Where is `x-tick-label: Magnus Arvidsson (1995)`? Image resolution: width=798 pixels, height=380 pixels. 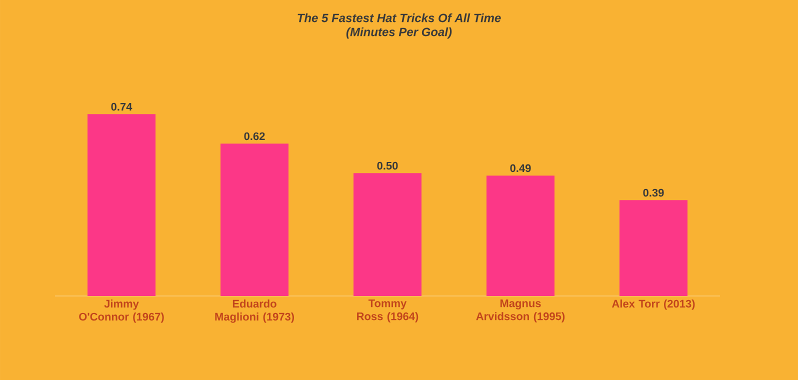
x-tick-label: Magnus Arvidsson (1995) is located at coordinates (520, 311).